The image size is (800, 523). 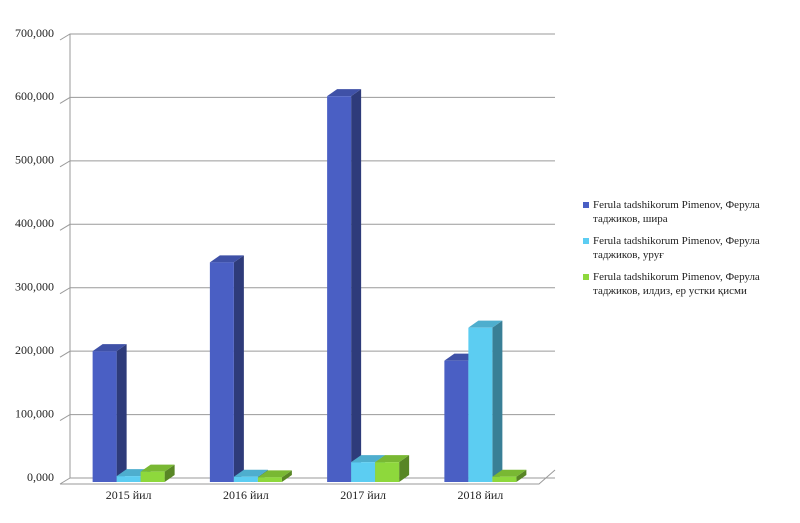 I want to click on y-tick-label: 500,000, so click(x=34, y=160).